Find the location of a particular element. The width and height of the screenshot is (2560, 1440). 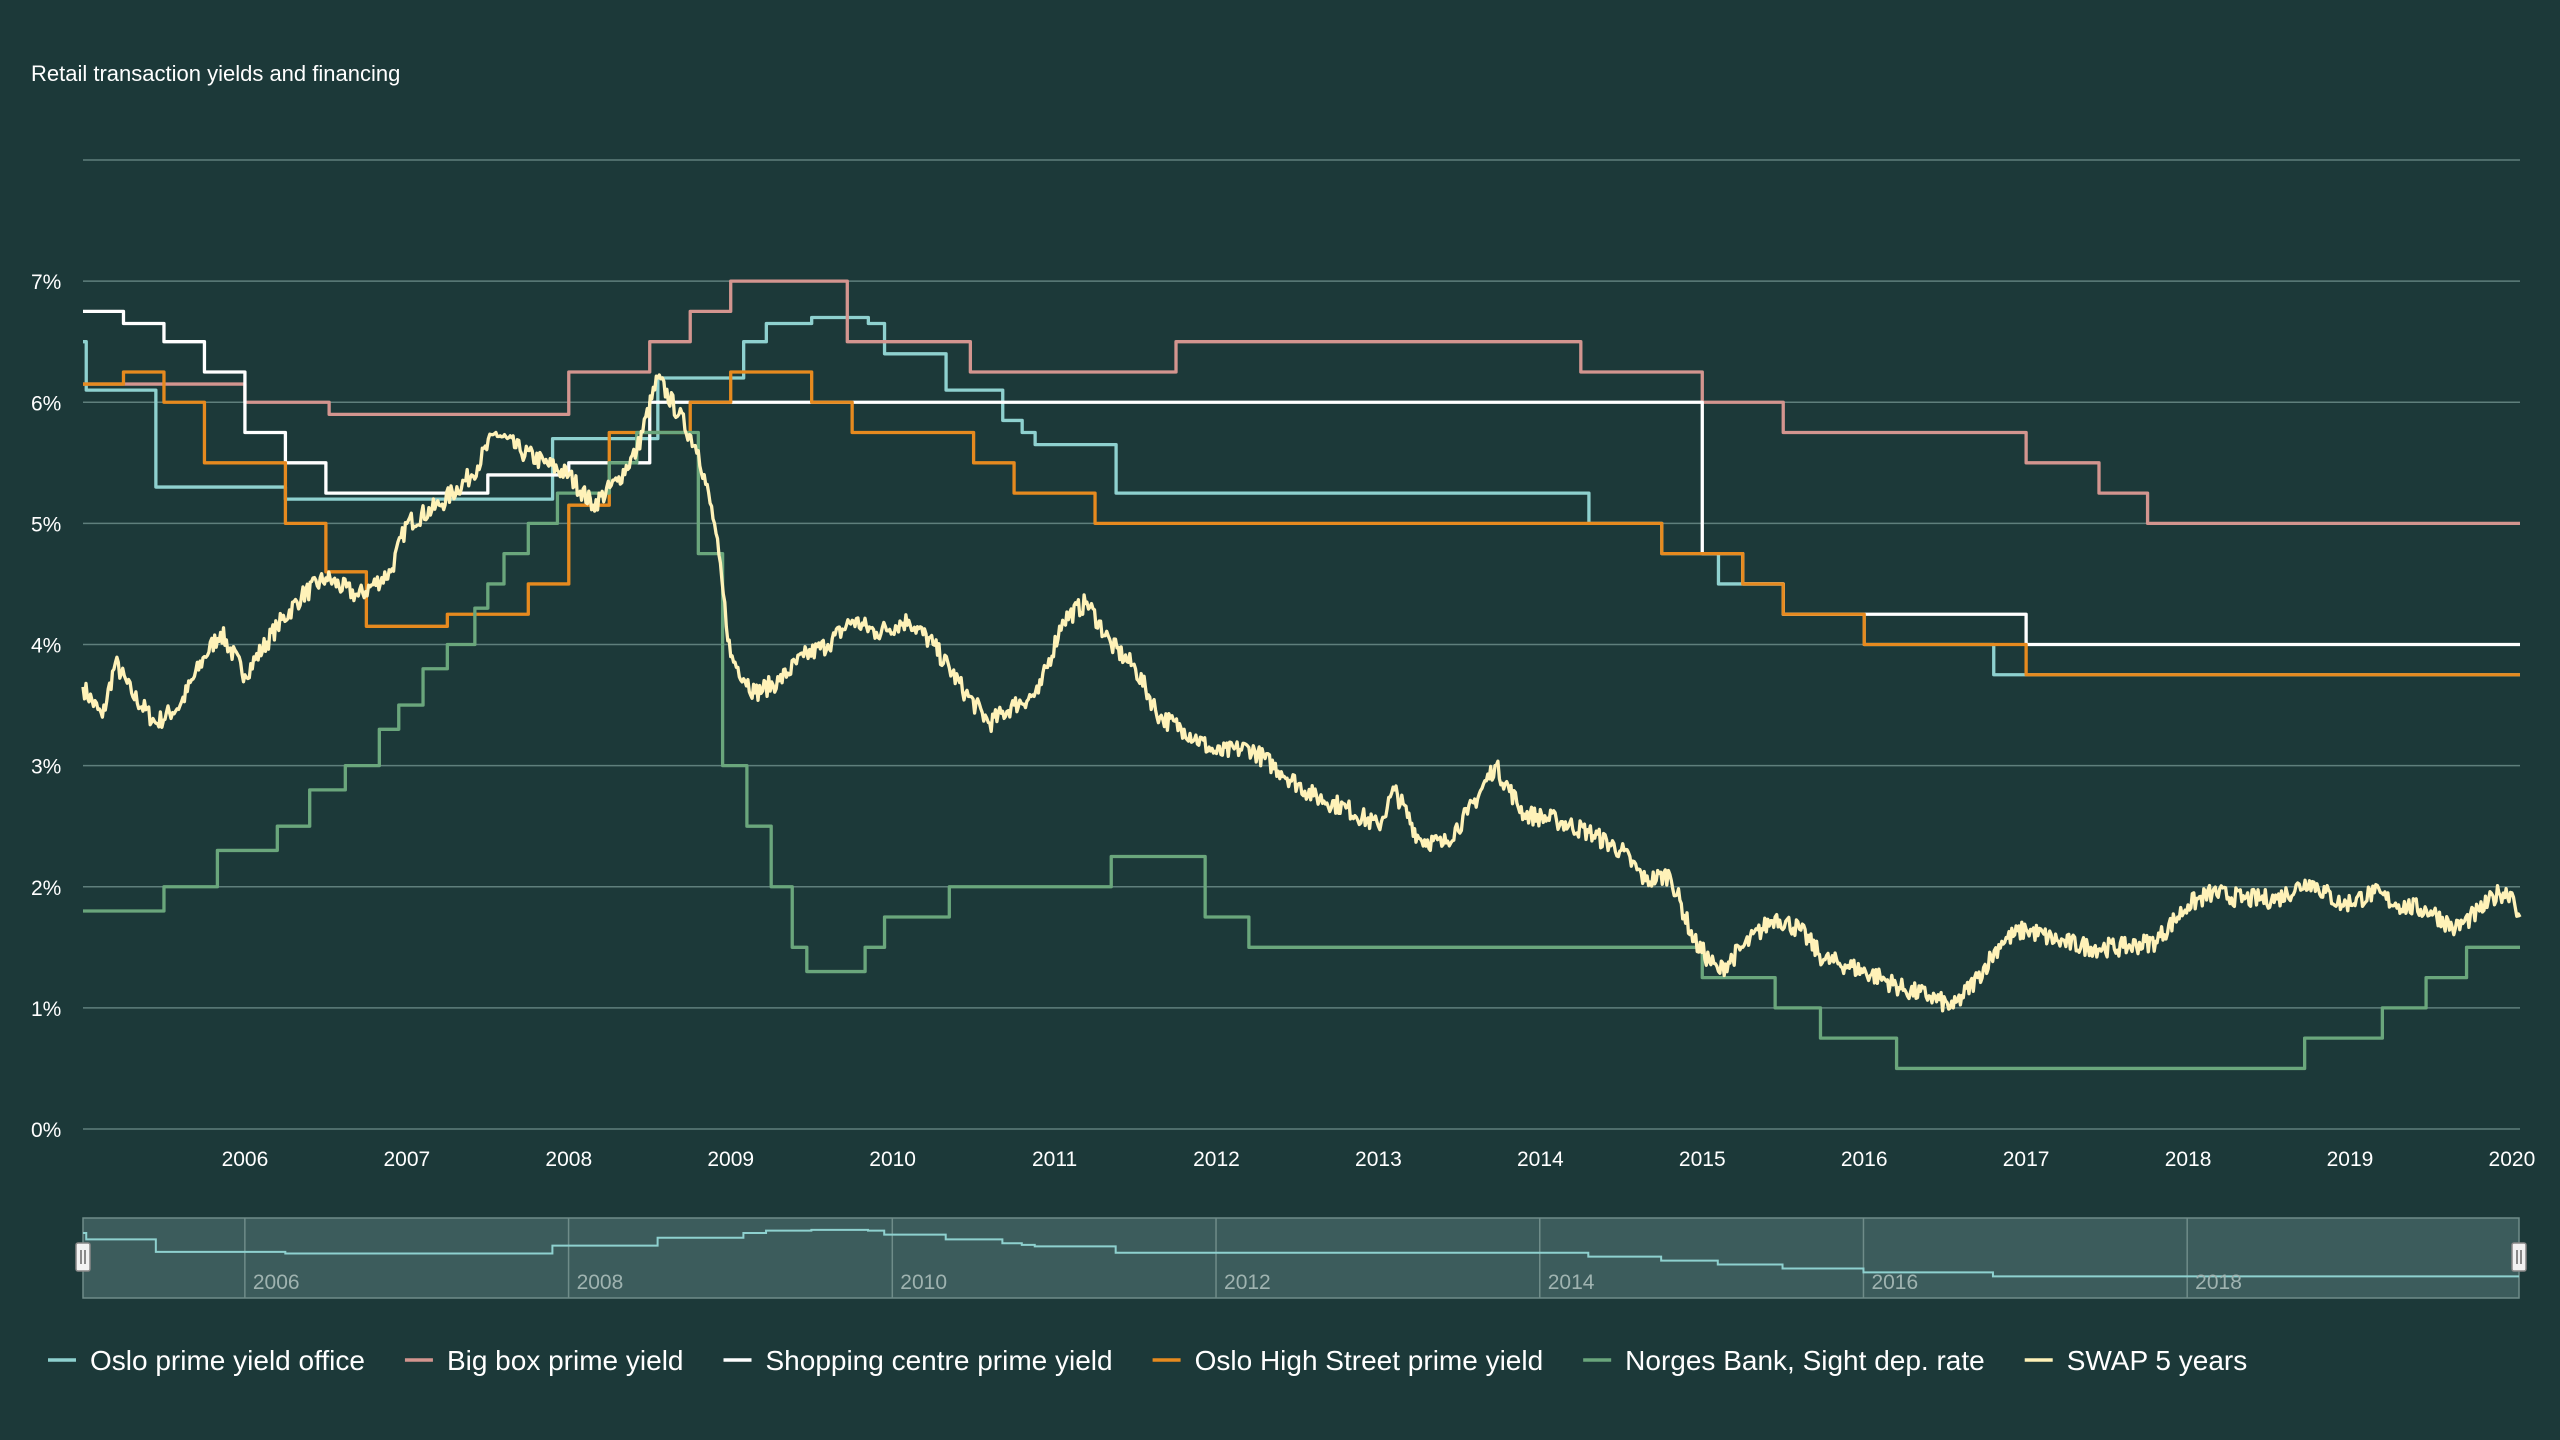

navigator-gridlines is located at coordinates (1216, 1258).